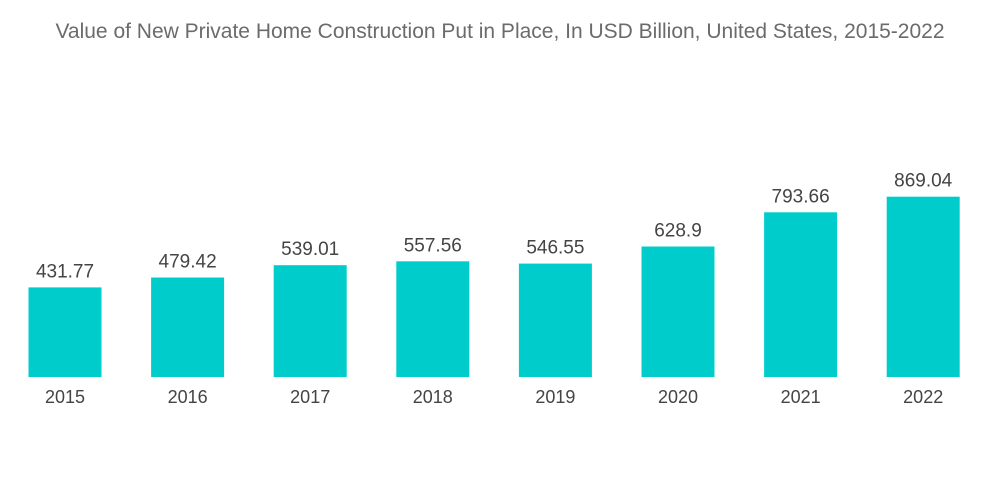  I want to click on x-tick-2022: 2022, so click(923, 397).